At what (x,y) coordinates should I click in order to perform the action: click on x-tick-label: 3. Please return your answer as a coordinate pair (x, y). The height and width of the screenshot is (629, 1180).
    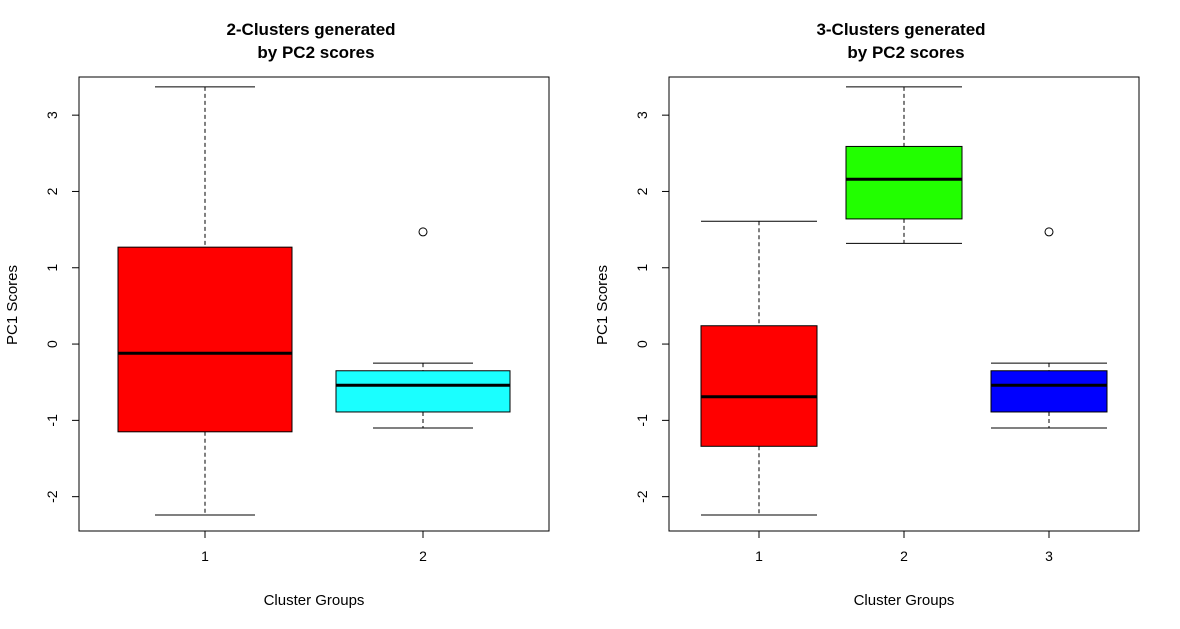
    Looking at the image, I should click on (1049, 556).